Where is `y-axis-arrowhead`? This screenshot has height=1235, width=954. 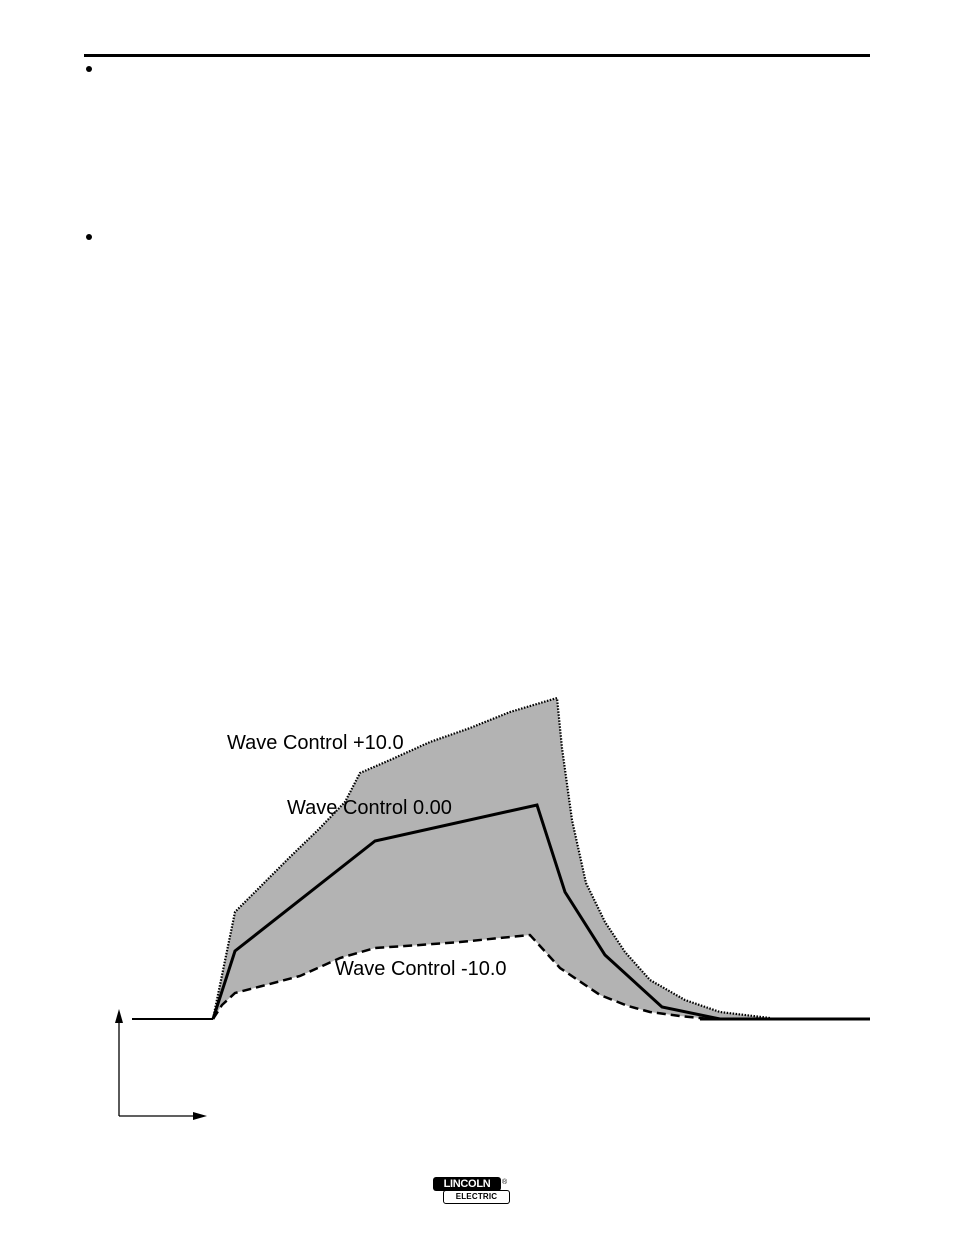
y-axis-arrowhead is located at coordinates (119, 1016).